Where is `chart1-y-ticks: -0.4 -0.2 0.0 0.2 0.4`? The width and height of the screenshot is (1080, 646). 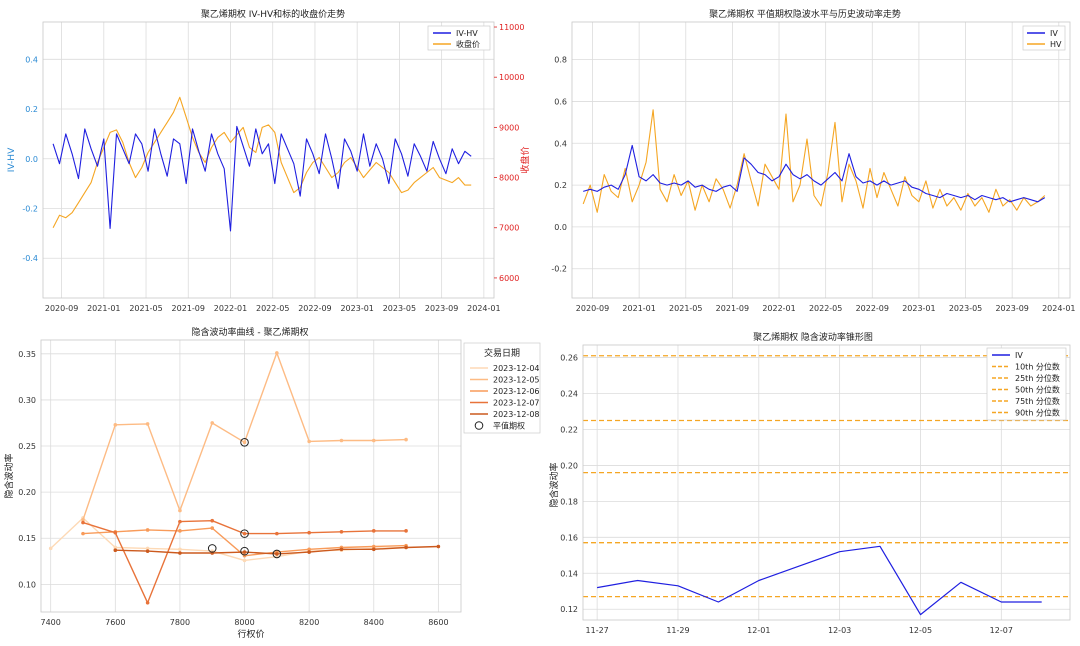
chart1-y-ticks: -0.4 -0.2 0.0 0.2 0.4 is located at coordinates (30, 159).